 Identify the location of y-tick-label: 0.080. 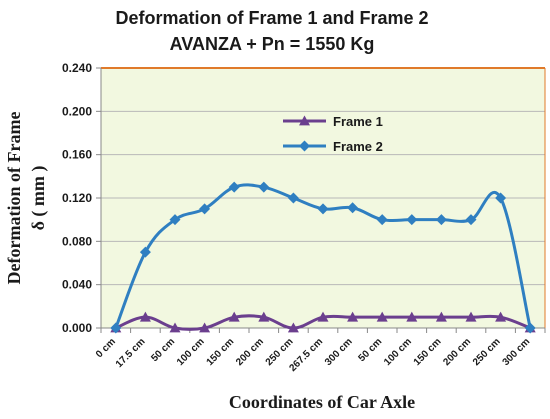
(77, 241).